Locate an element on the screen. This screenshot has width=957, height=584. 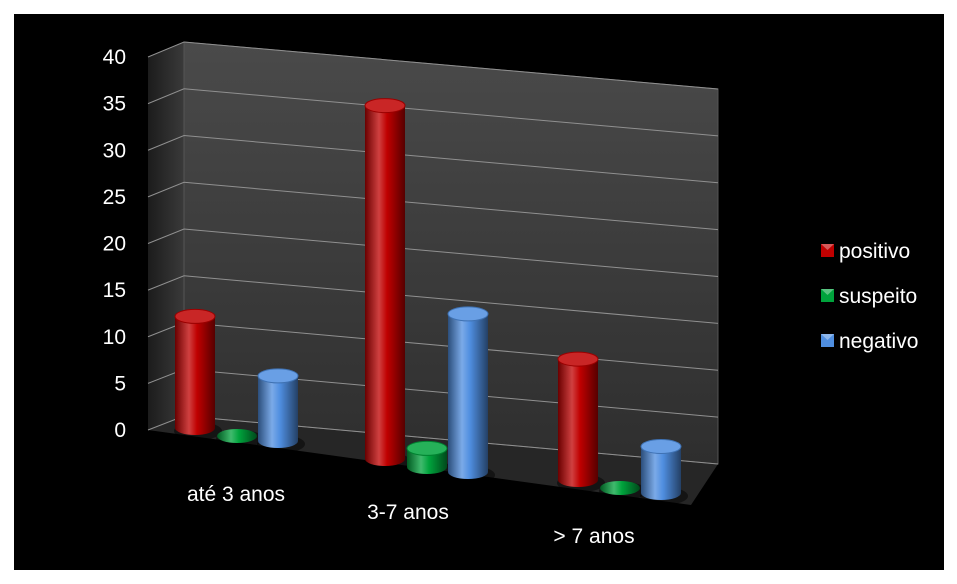
y-tick-label: 40 is located at coordinates (114, 57).